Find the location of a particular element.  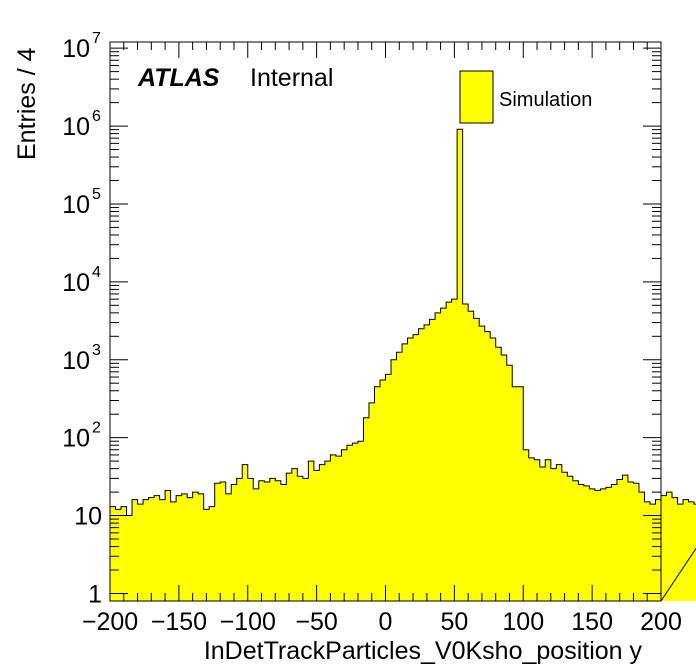

x-tick-label: −150 is located at coordinates (179, 622).